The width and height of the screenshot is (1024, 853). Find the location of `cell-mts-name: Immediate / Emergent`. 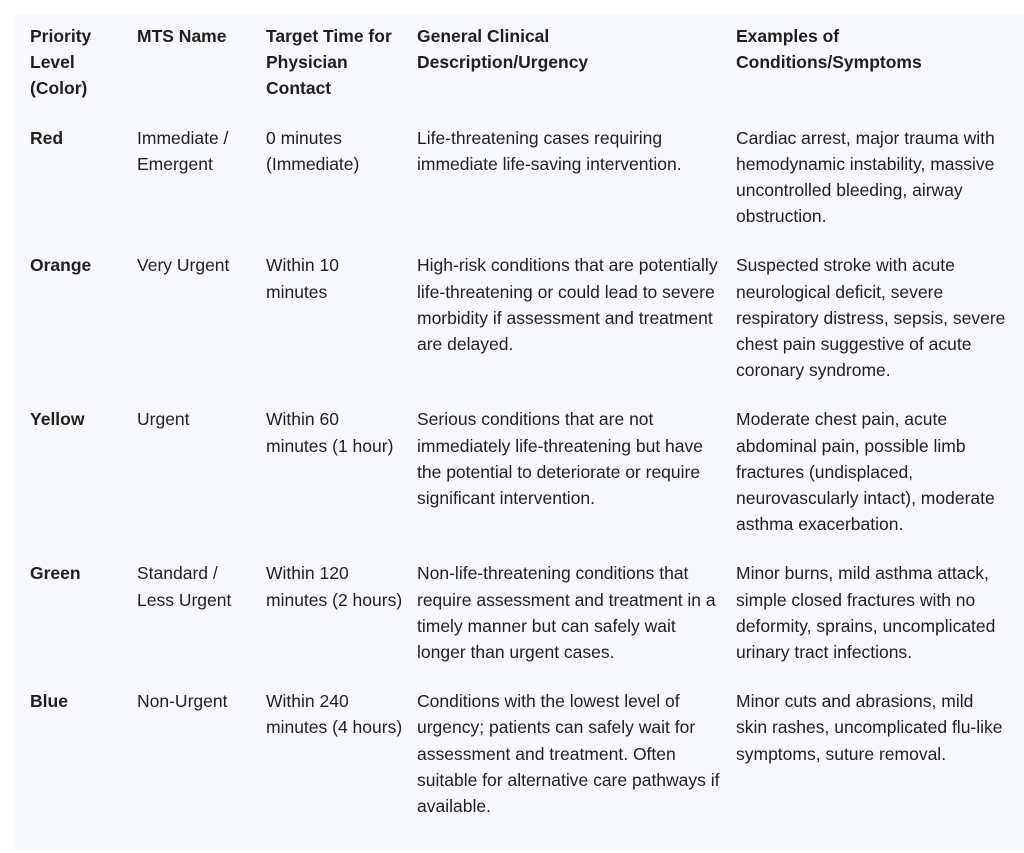

cell-mts-name: Immediate / Emergent is located at coordinates (183, 150).